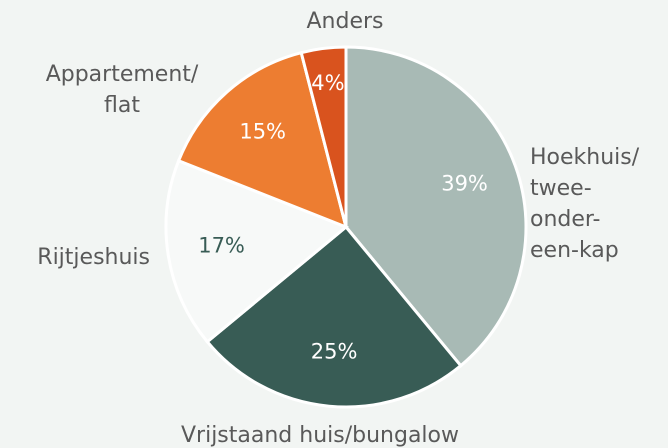 The image size is (668, 448). I want to click on category-label-line: Appartement/, so click(122, 74).